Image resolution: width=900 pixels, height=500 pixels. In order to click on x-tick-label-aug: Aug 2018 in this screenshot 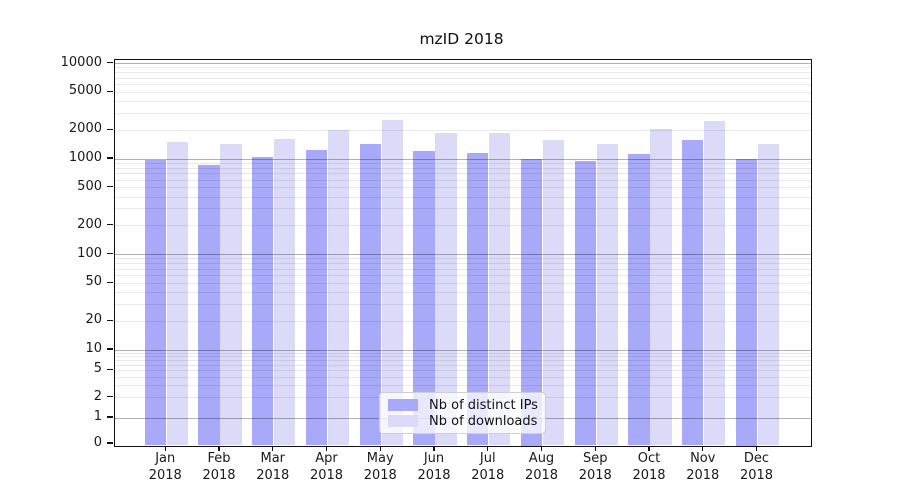, I will do `click(542, 467)`.